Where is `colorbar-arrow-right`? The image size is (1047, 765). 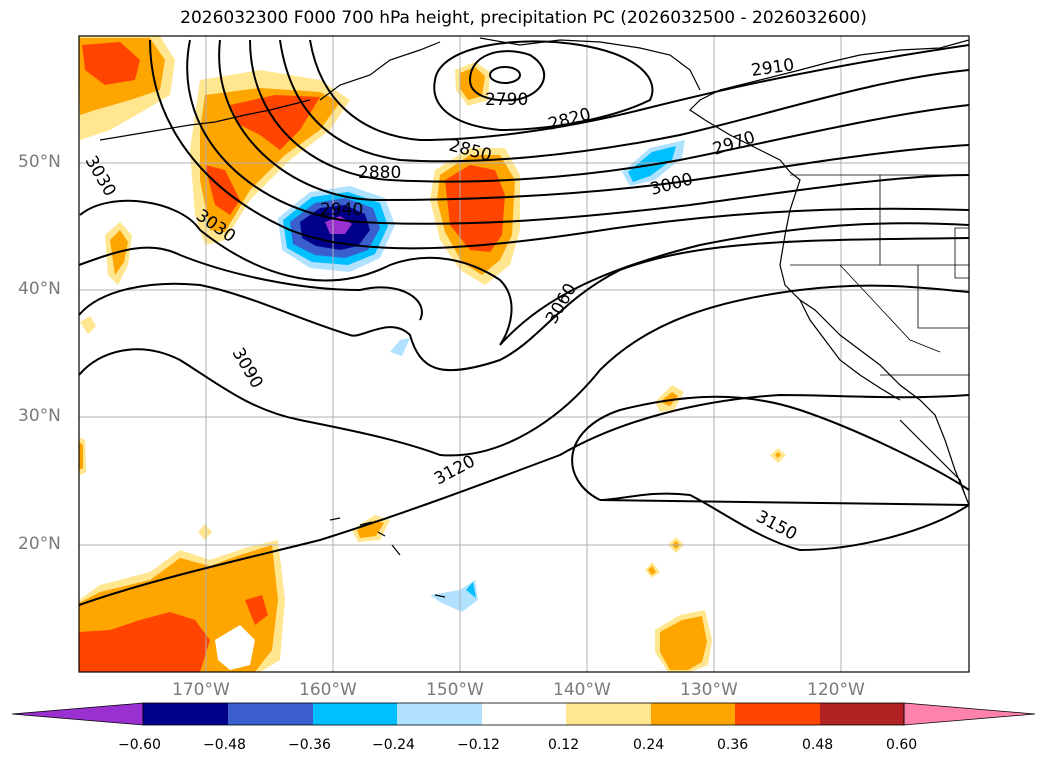 colorbar-arrow-right is located at coordinates (969, 714).